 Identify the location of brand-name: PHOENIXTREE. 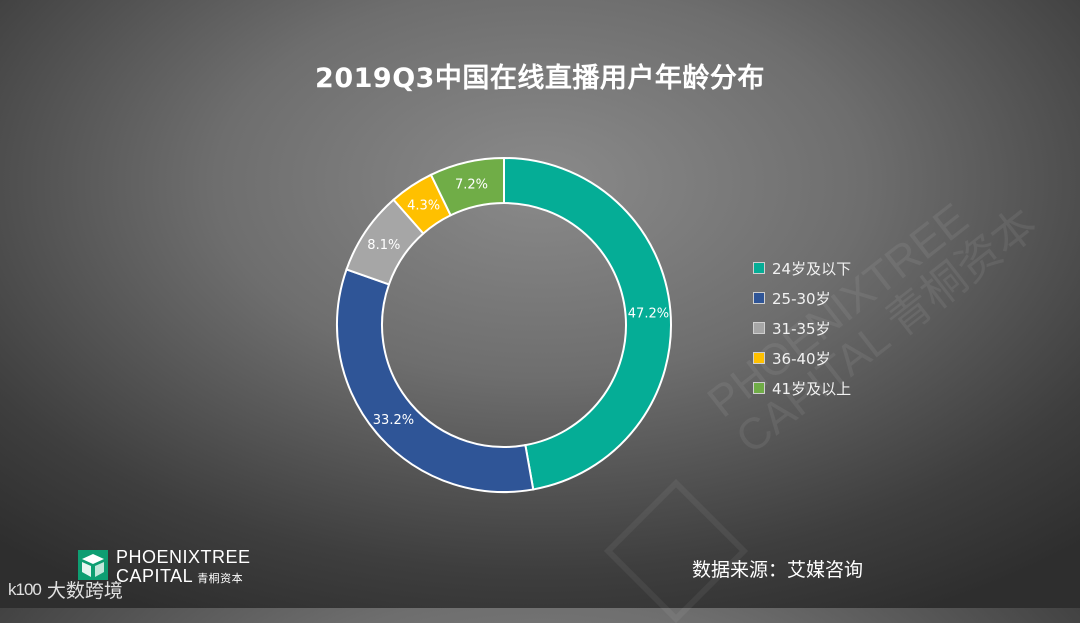
(183, 557).